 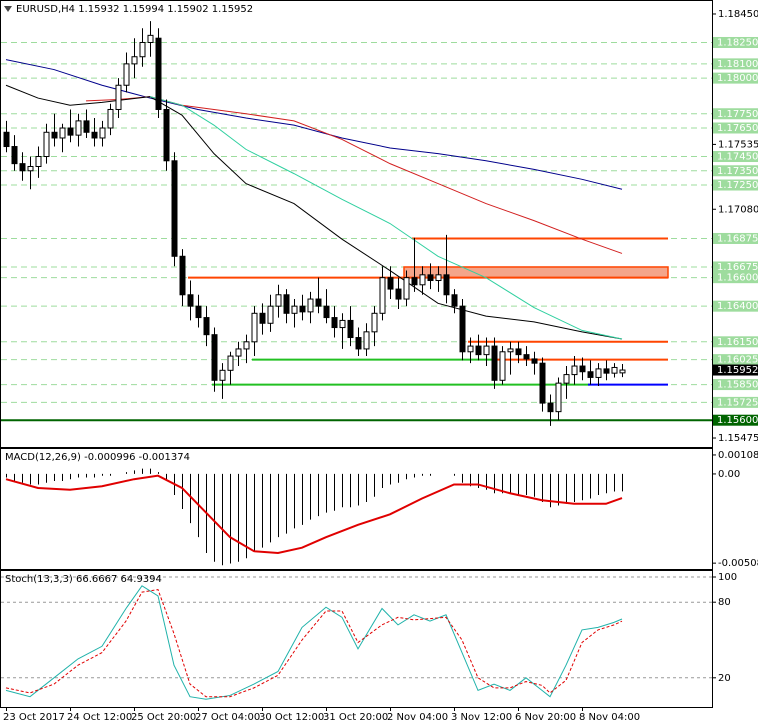 What do you see at coordinates (737, 278) in the screenshot?
I see `level-label: 1.16600` at bounding box center [737, 278].